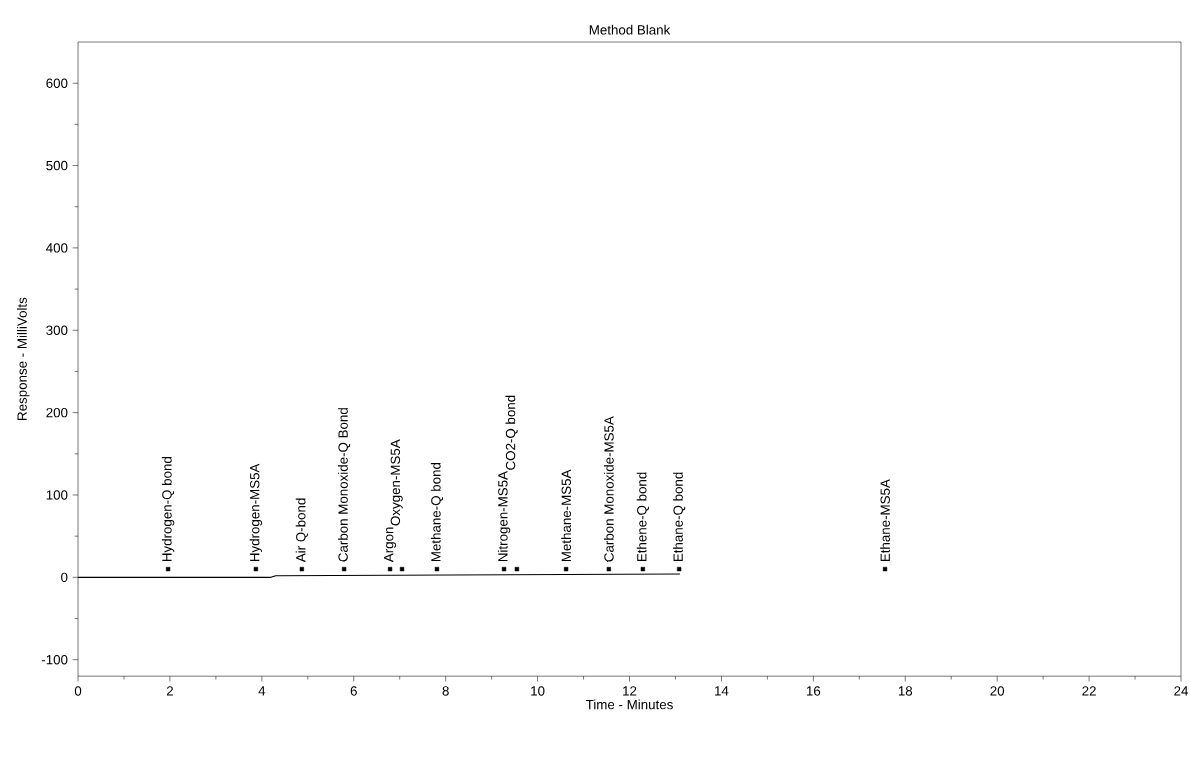  What do you see at coordinates (1181, 691) in the screenshot?
I see `x-tick-label: 24` at bounding box center [1181, 691].